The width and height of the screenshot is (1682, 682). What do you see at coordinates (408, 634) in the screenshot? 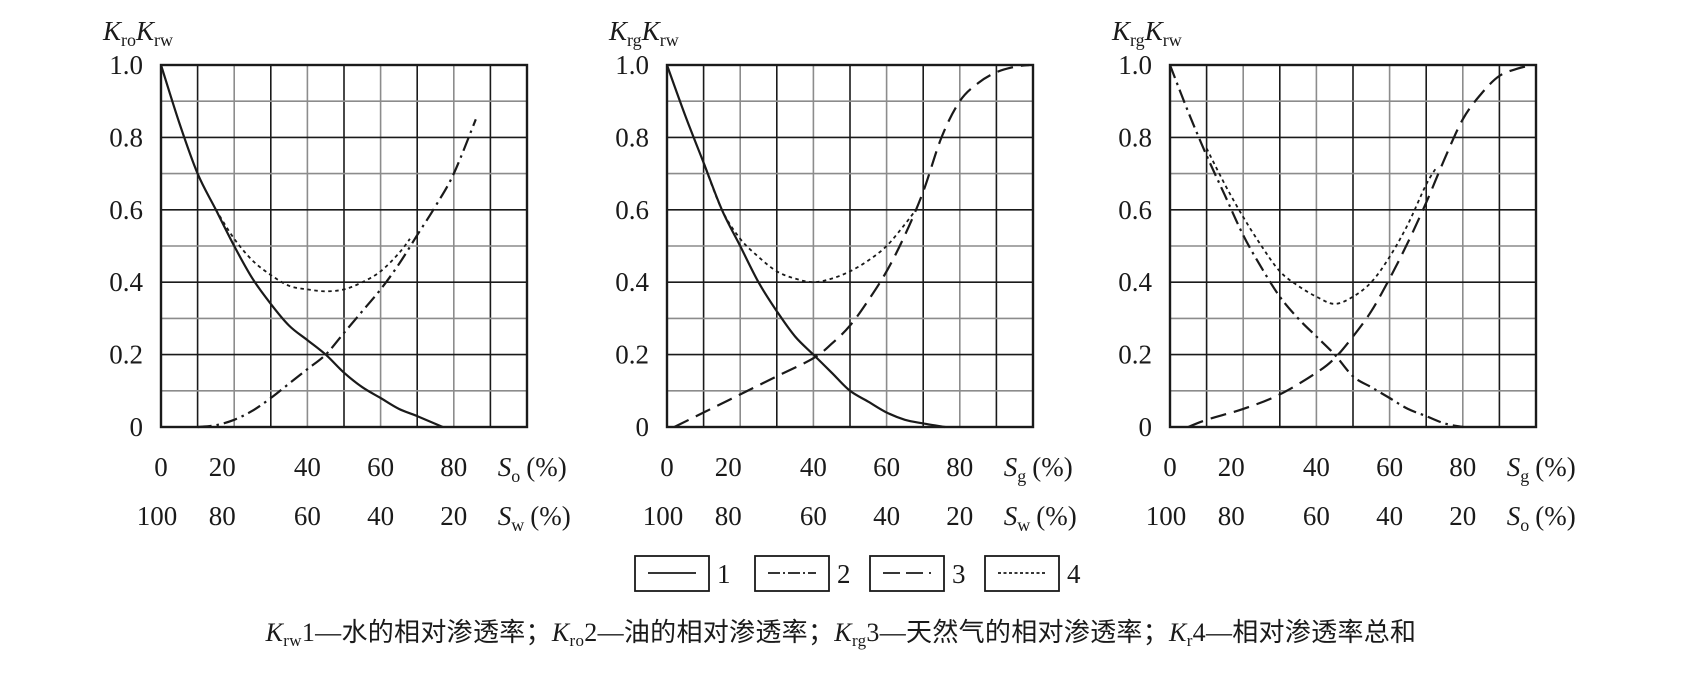
I see `caption-item-1: Krw1—水的相对渗透率；` at bounding box center [408, 634].